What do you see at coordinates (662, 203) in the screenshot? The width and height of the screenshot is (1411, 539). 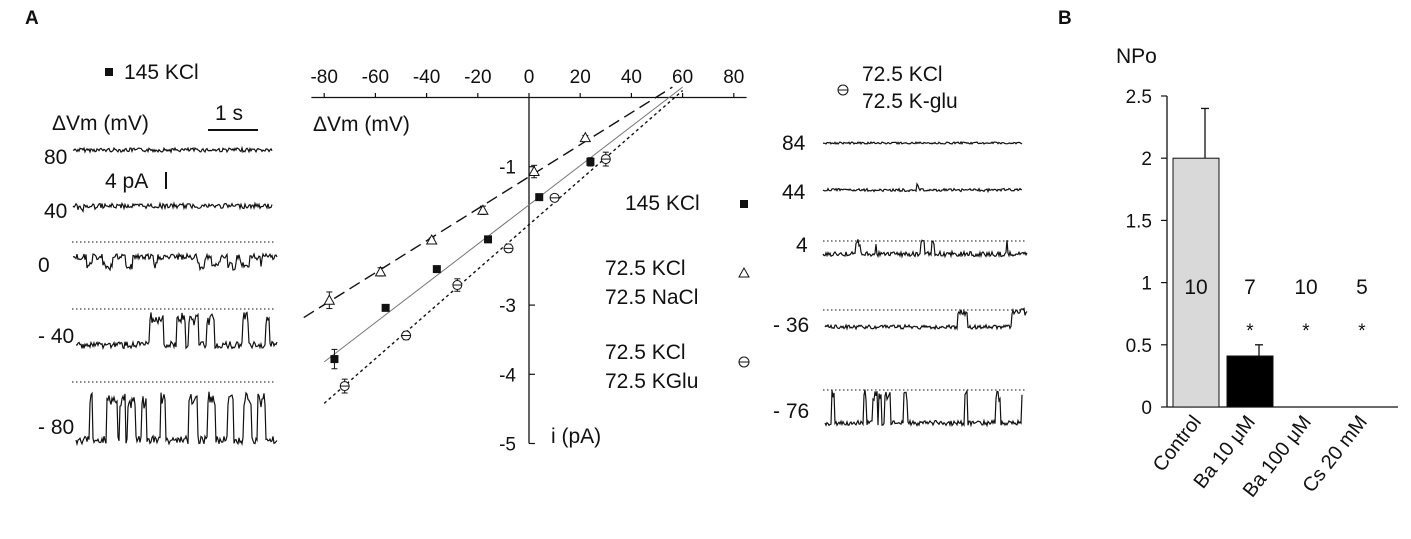 I see `legend-label: 145 KCl` at bounding box center [662, 203].